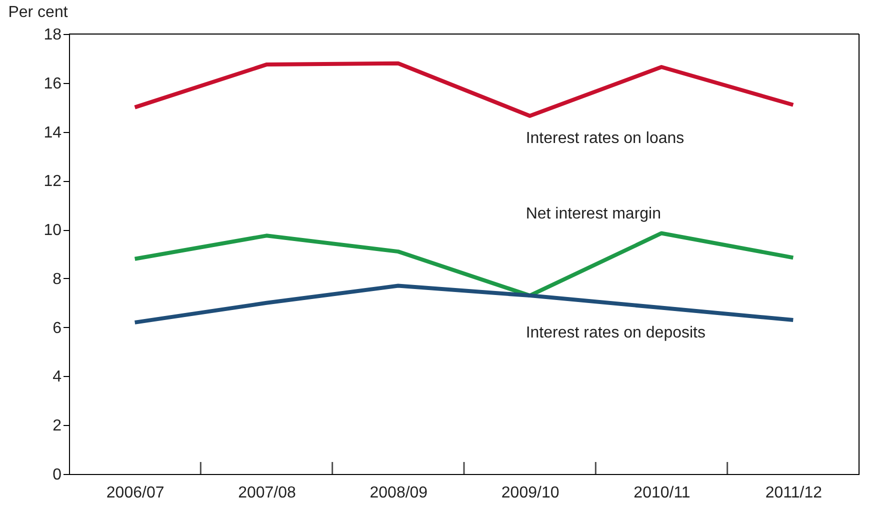 This screenshot has height=531, width=875. What do you see at coordinates (53, 35) in the screenshot?
I see `y-tick-label: 18` at bounding box center [53, 35].